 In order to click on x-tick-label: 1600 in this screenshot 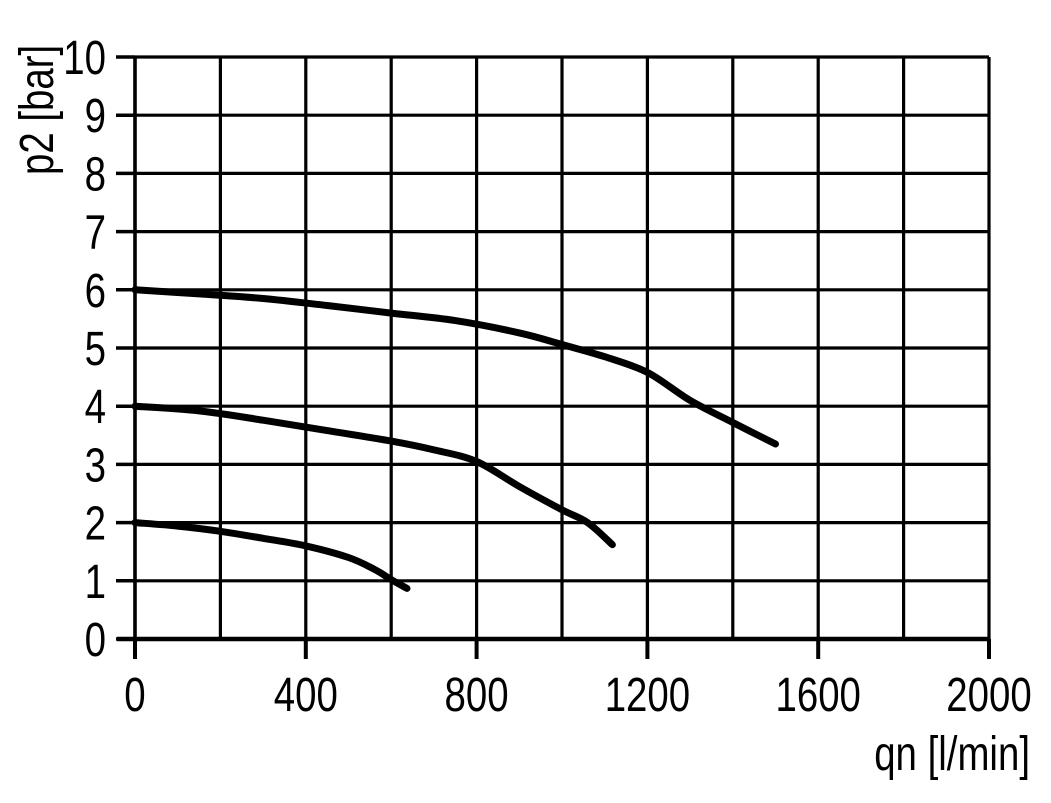, I will do `click(818, 695)`.